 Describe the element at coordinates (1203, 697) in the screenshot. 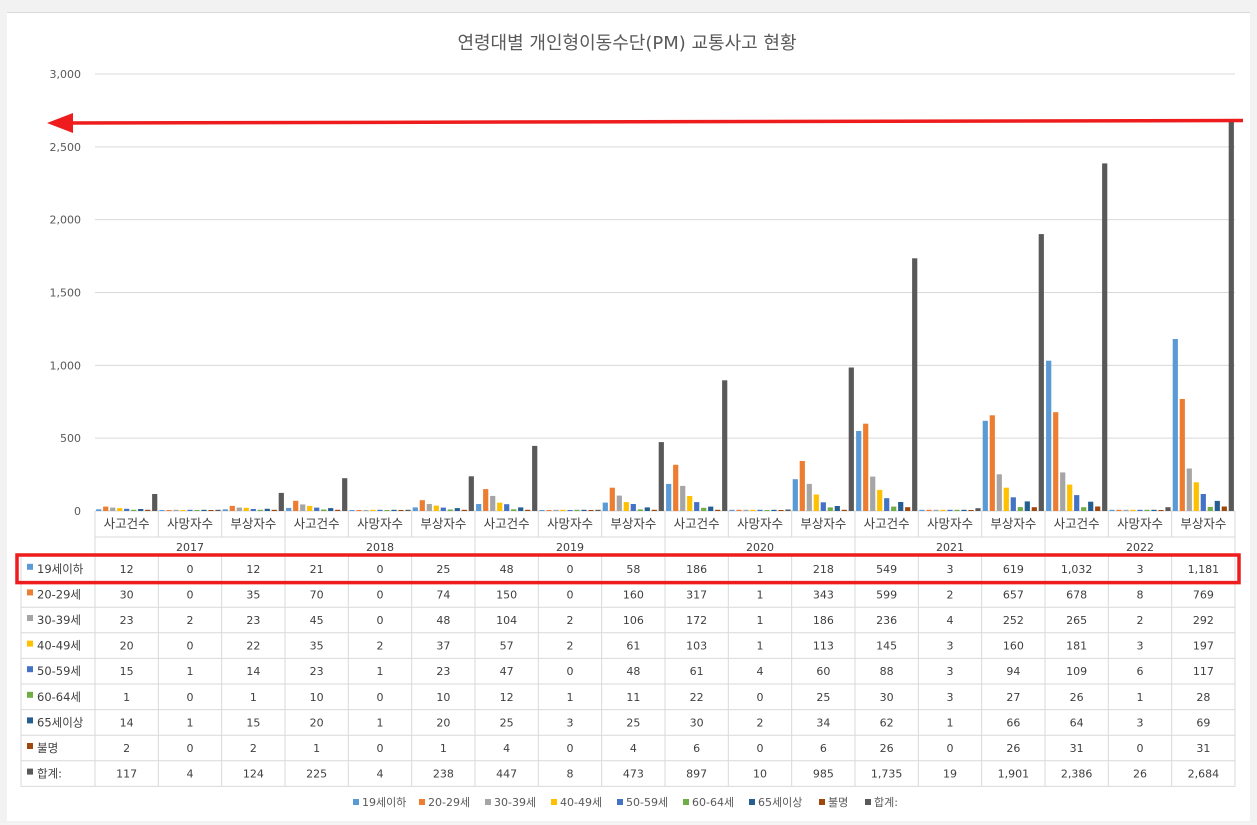

I see `table-cell: 28` at that location.